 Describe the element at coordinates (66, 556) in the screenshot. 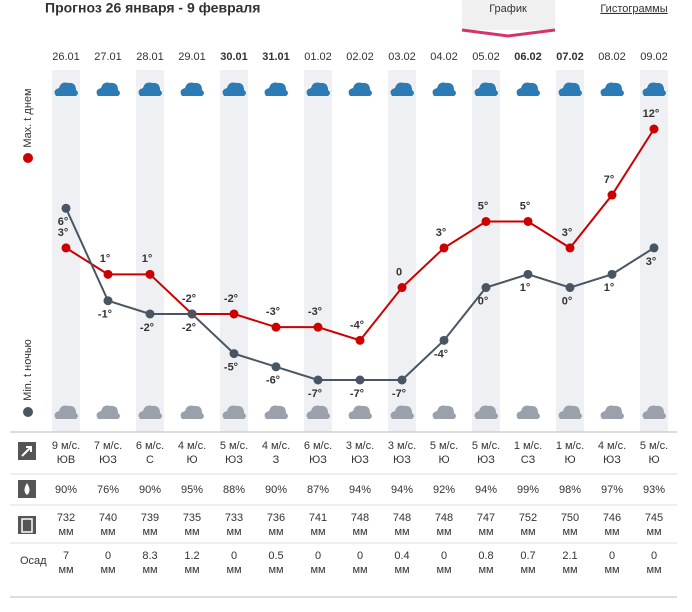

I see `precip: 7` at that location.